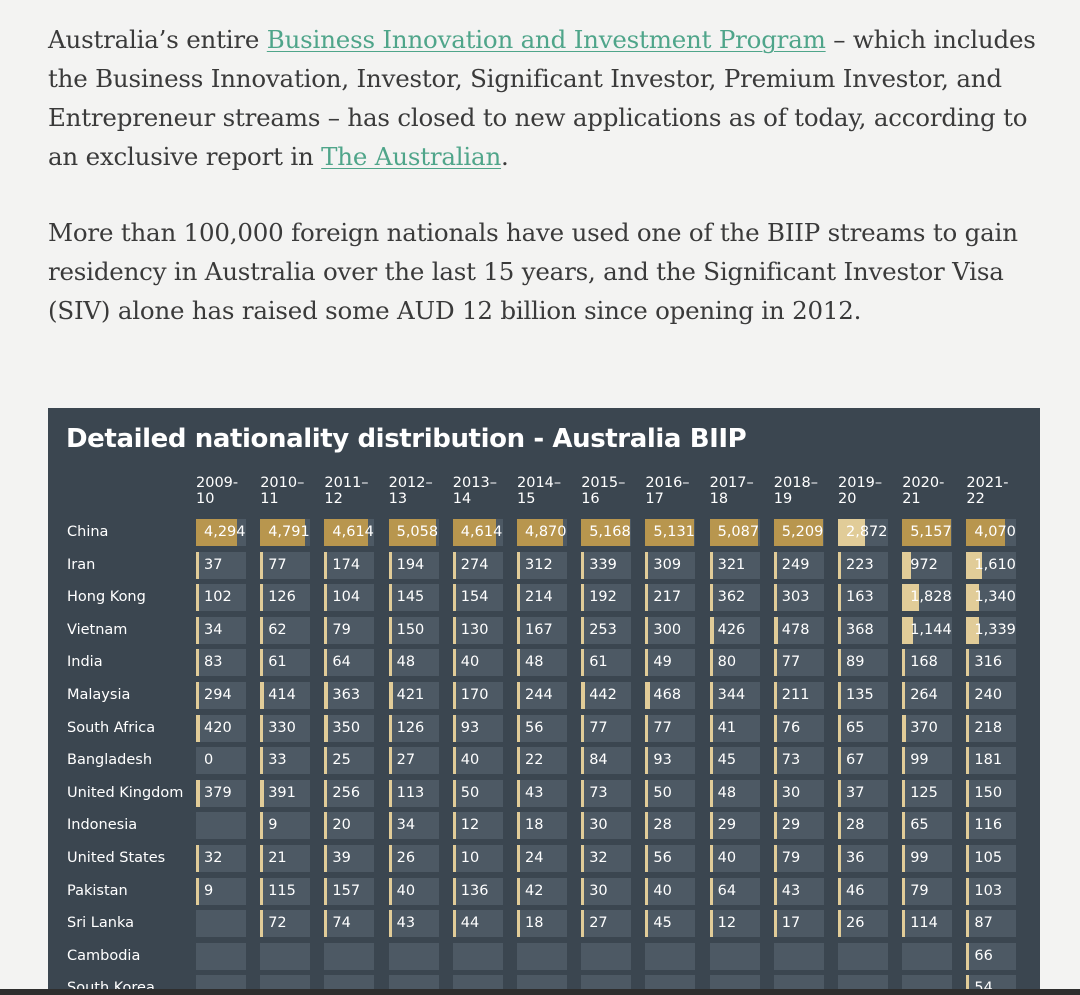 The image size is (1080, 995). Describe the element at coordinates (353, 532) in the screenshot. I see `cell-value: 4,614` at that location.